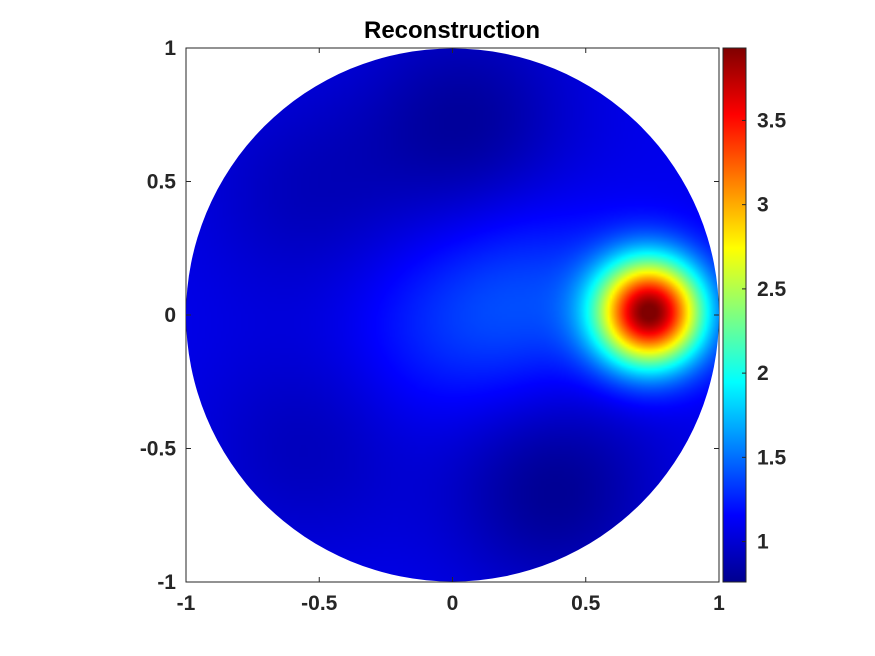 This screenshot has width=875, height=656. I want to click on x-tick-label: 1, so click(719, 603).